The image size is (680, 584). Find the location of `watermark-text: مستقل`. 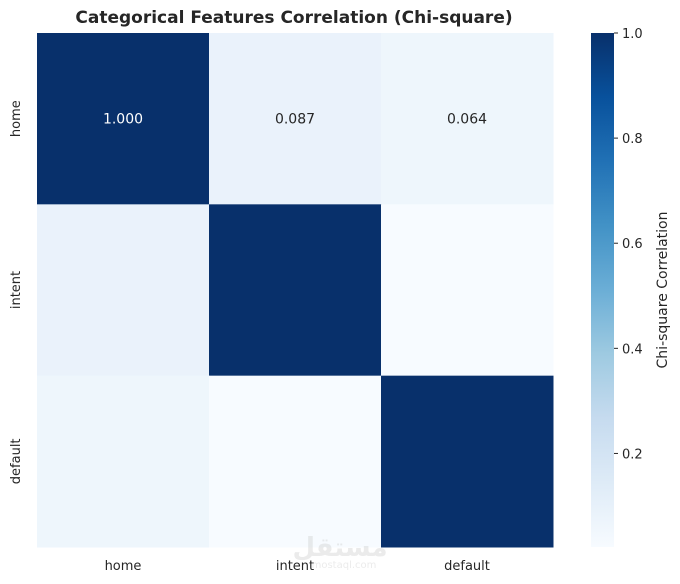

watermark-text: مستقل is located at coordinates (339, 548).